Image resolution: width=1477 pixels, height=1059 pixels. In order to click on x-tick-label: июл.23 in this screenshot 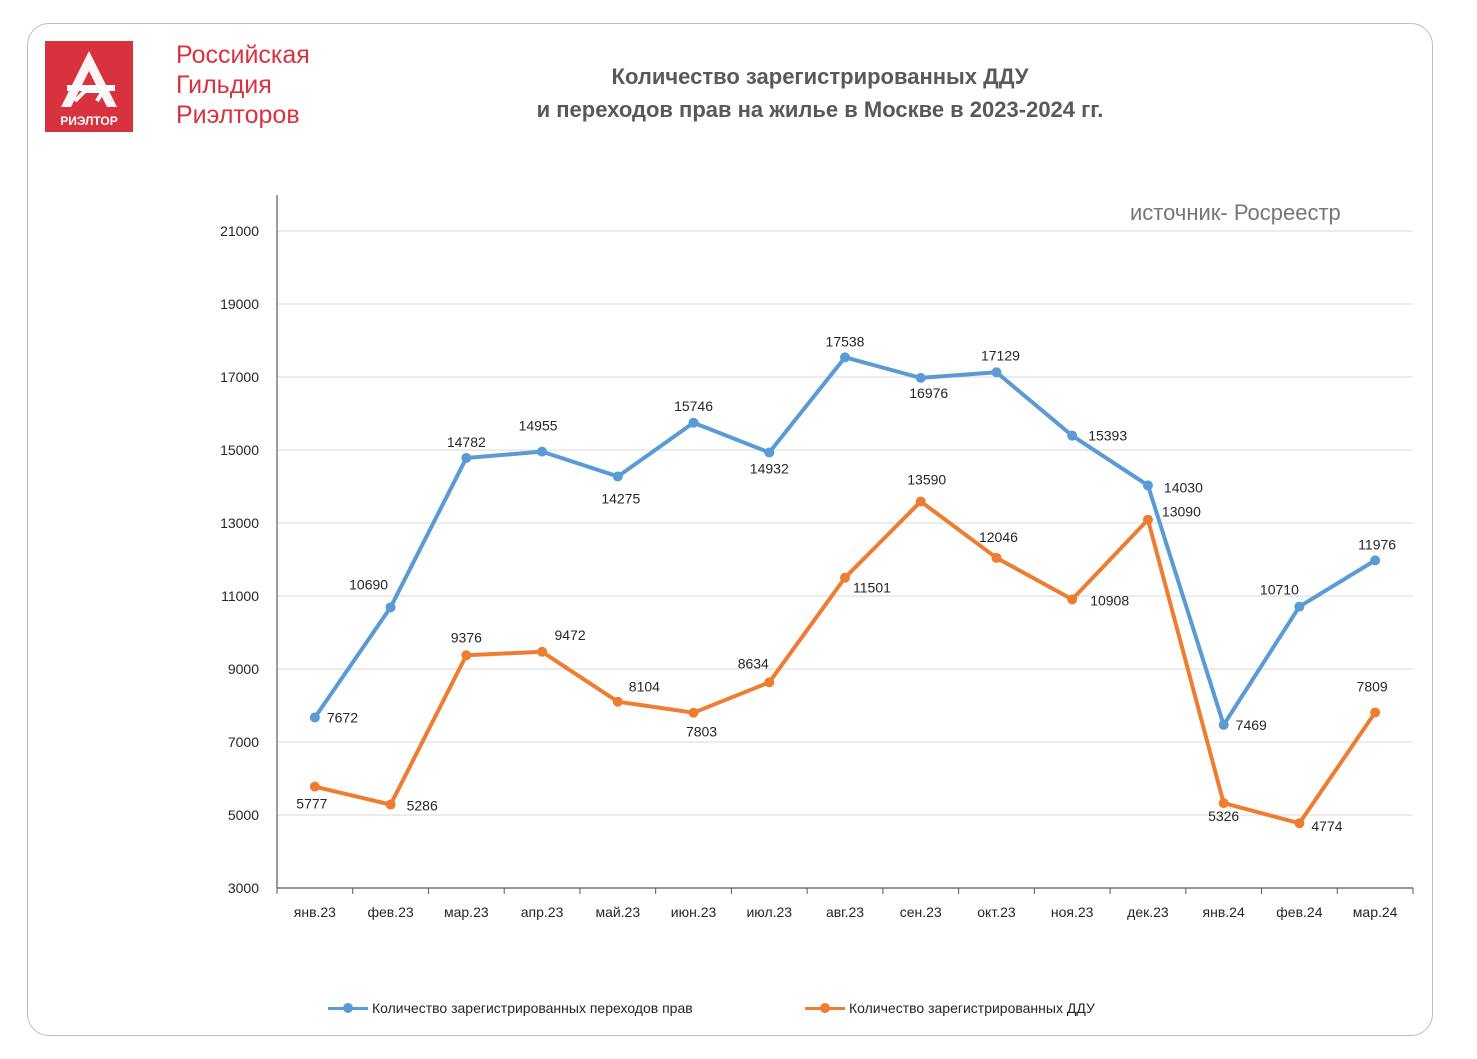, I will do `click(769, 912)`.